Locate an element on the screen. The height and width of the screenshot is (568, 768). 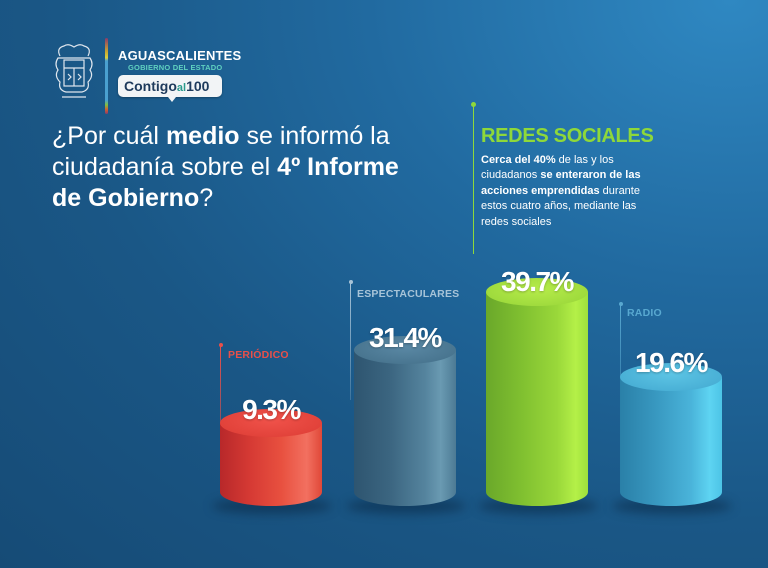
bar-value-redes-sociales: 39.7% is located at coordinates (537, 281).